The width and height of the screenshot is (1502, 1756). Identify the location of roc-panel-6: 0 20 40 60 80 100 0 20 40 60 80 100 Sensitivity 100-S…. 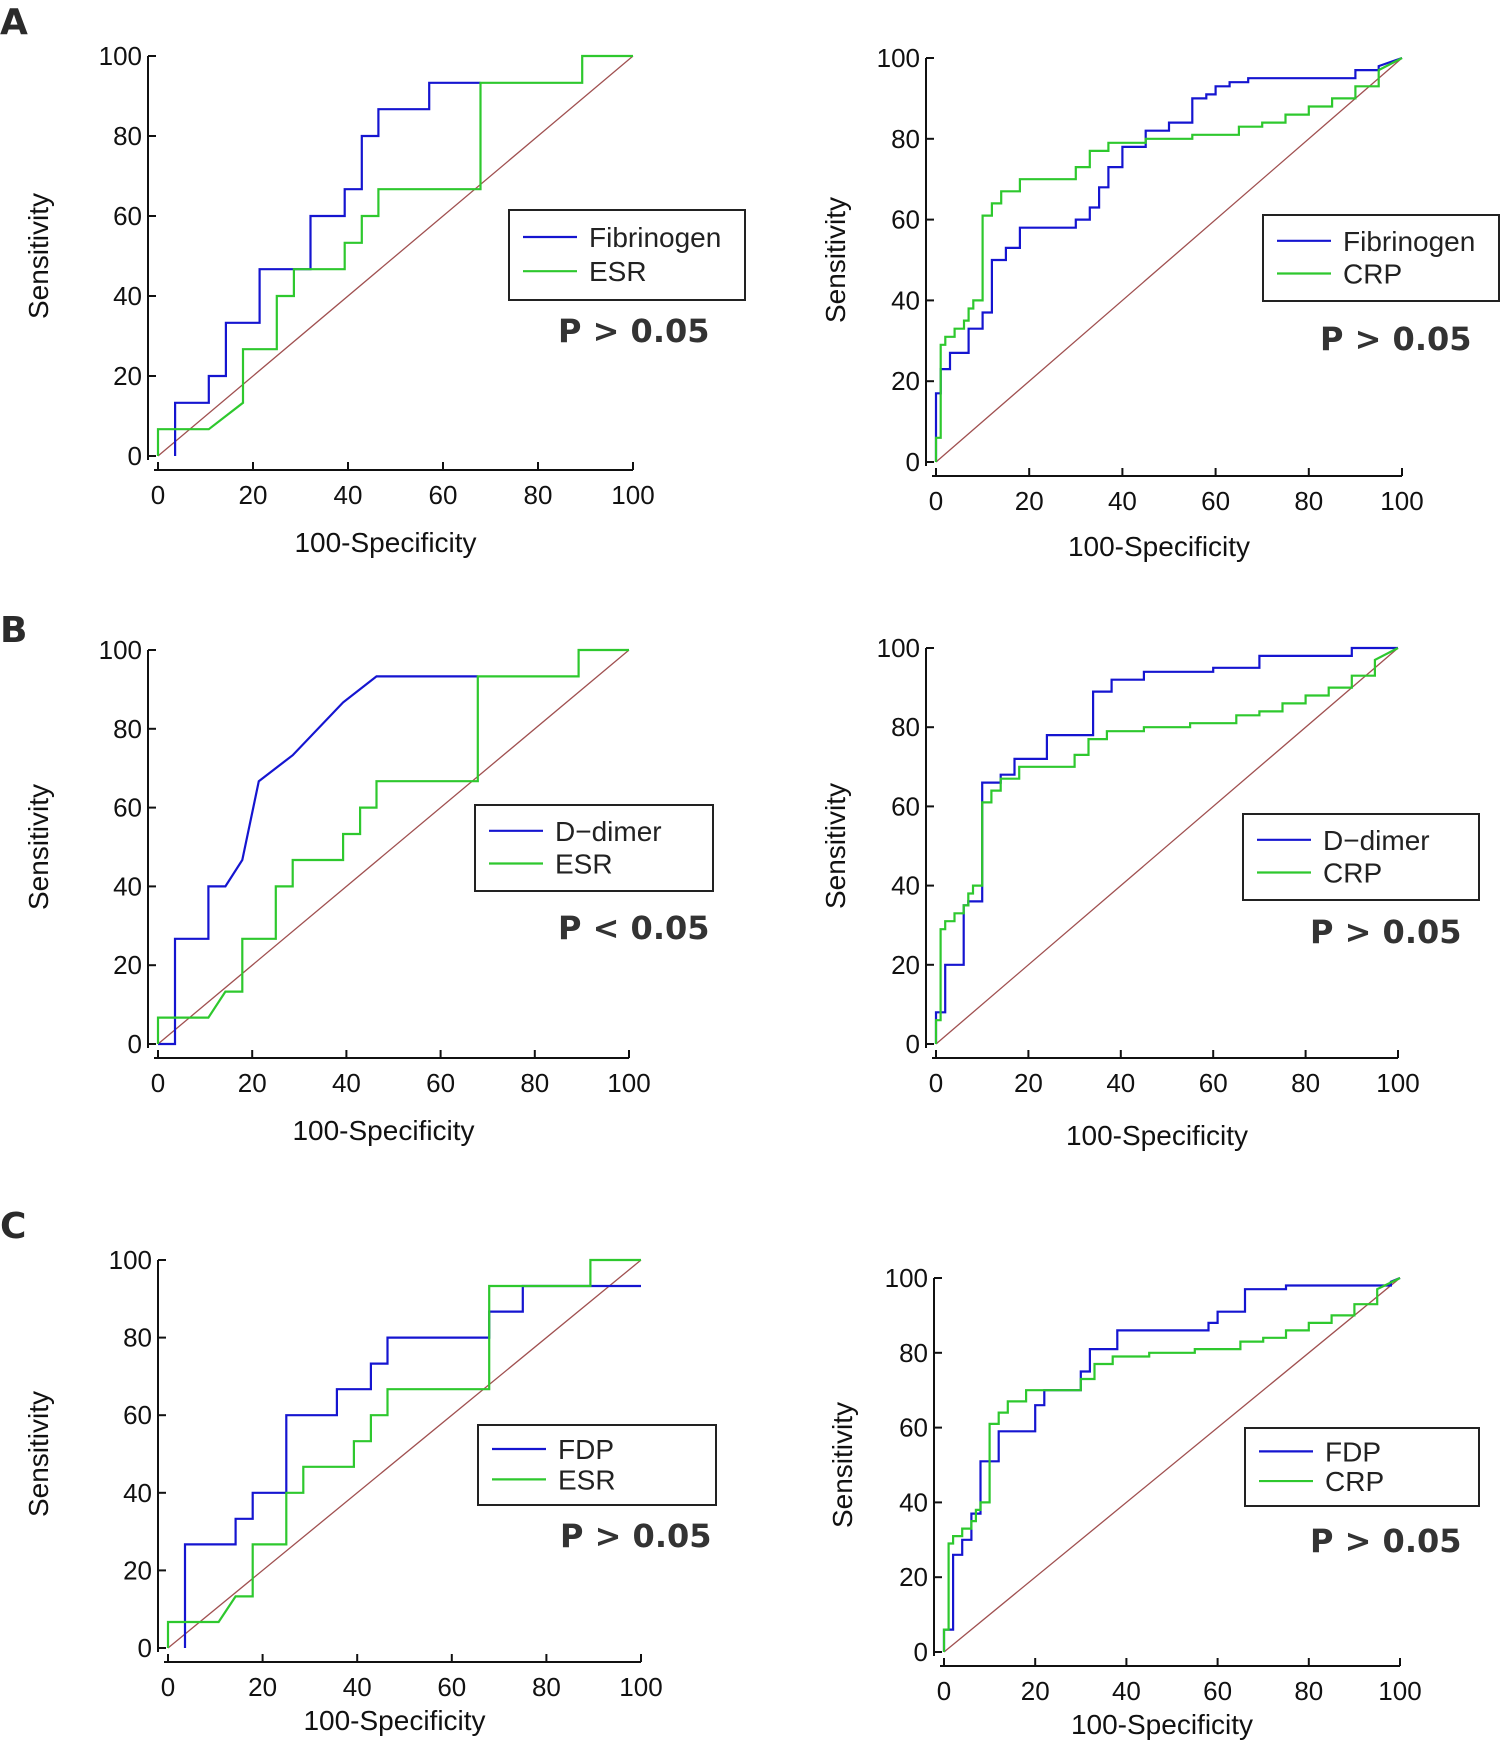
(1153, 1501).